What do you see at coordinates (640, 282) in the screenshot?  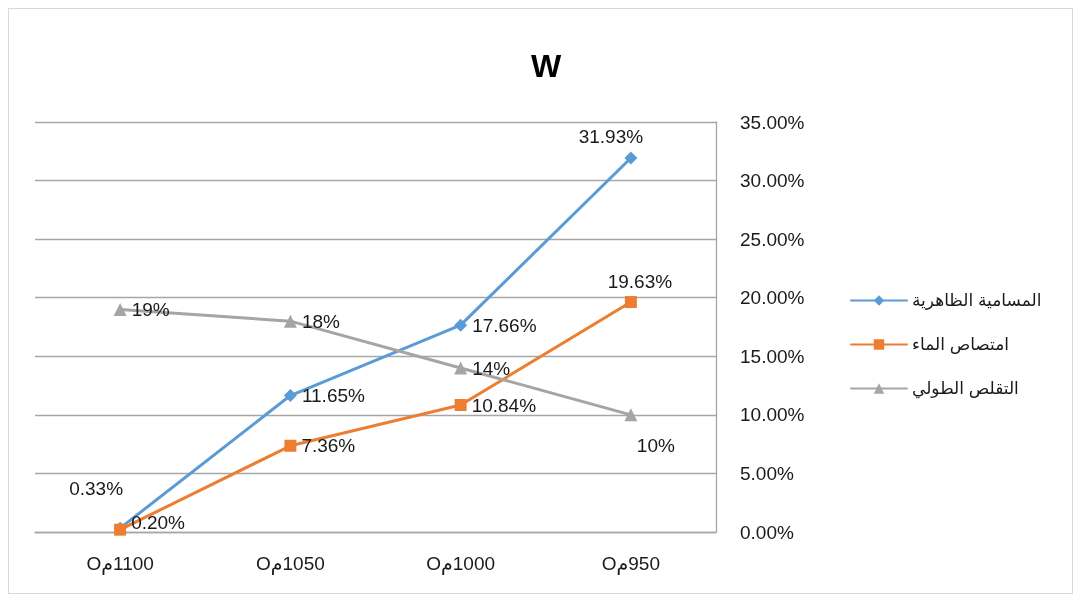 I see `data-label: 19.63%` at bounding box center [640, 282].